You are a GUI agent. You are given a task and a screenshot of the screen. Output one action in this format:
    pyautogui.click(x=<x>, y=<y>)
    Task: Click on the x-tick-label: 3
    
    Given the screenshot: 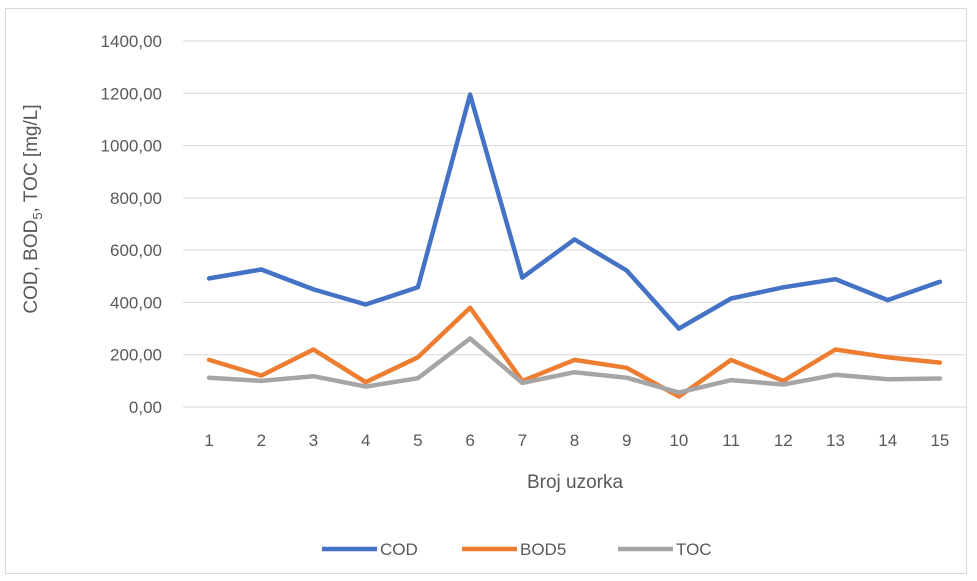 What is the action you would take?
    pyautogui.click(x=313, y=440)
    